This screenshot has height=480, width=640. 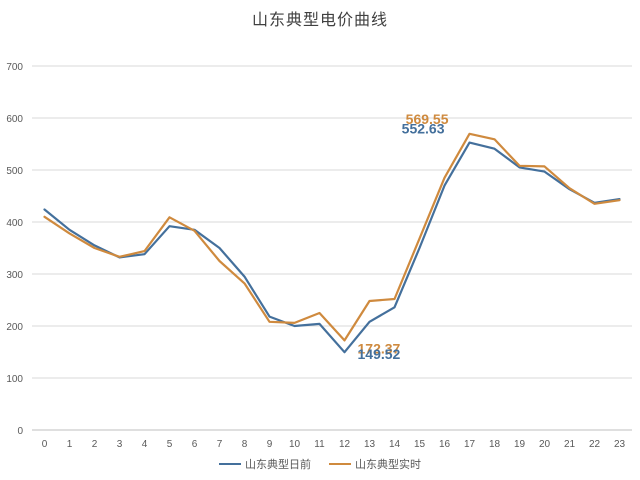 What do you see at coordinates (570, 444) in the screenshot?
I see `x-tick-label-21: 21` at bounding box center [570, 444].